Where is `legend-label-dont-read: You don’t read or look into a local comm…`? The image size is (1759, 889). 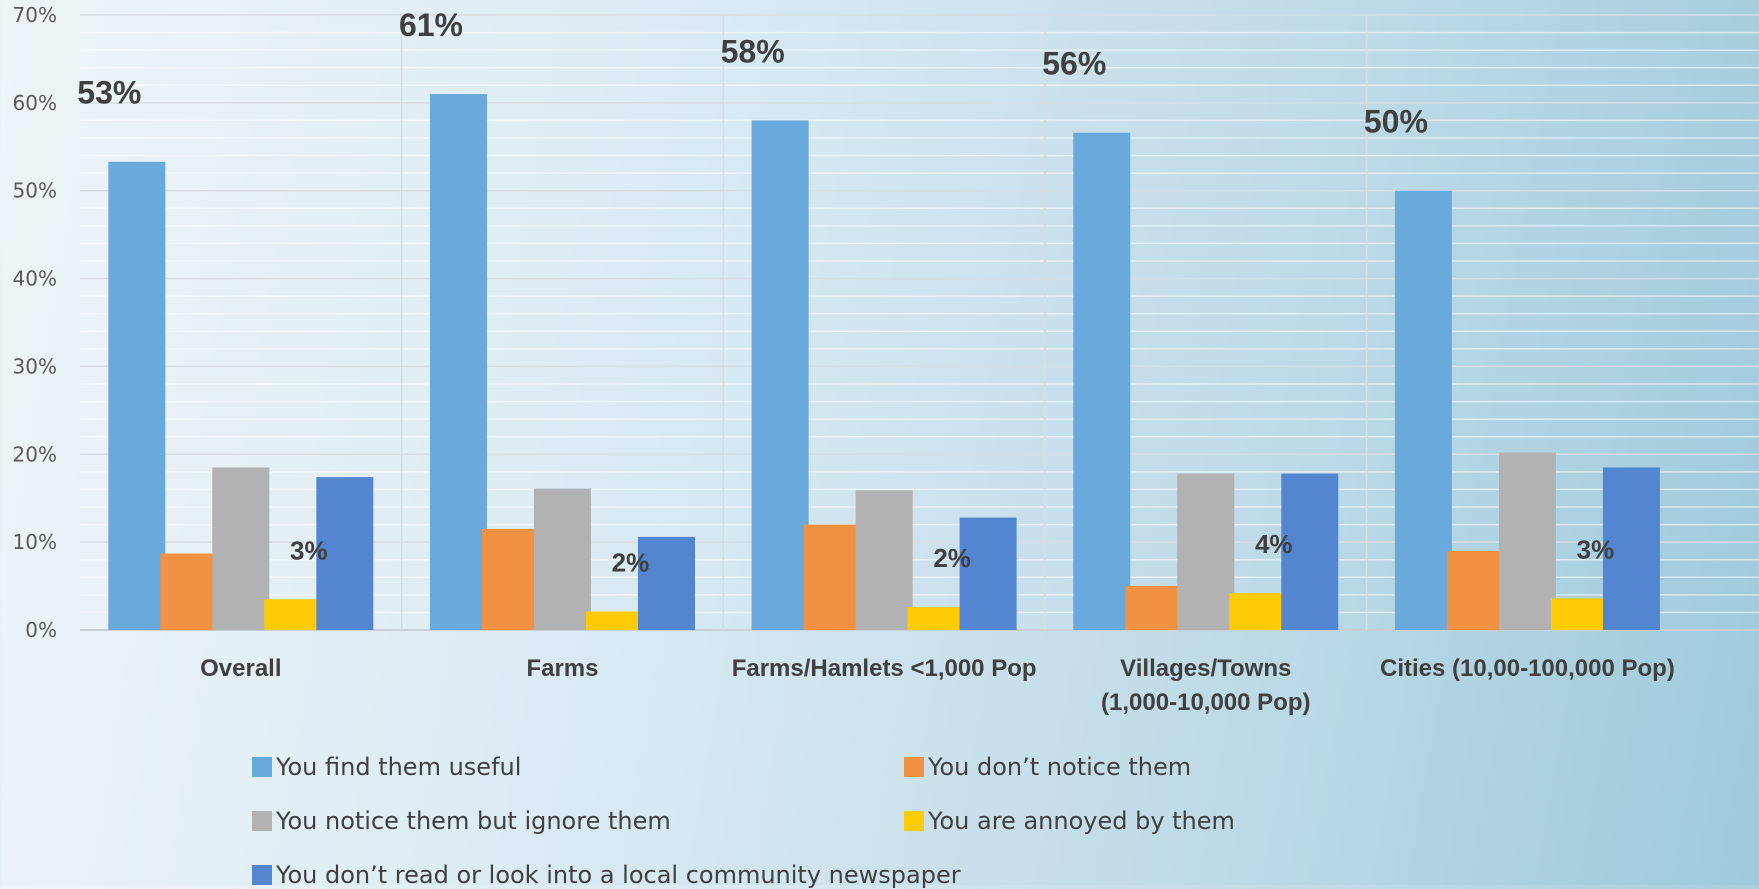
legend-label-dont-read: You don’t read or look into a local comm… is located at coordinates (618, 875).